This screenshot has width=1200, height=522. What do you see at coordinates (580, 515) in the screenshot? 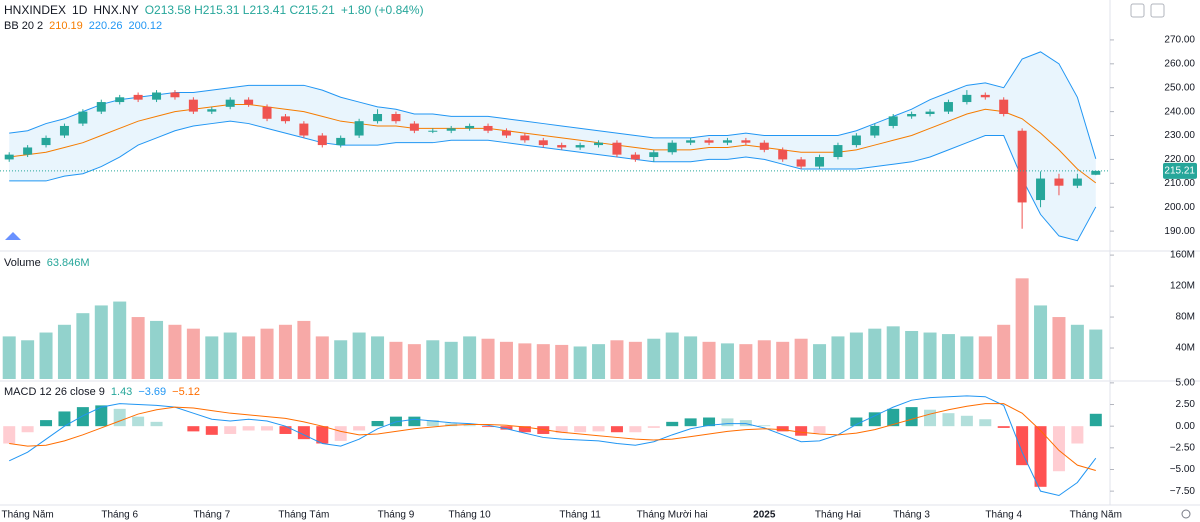
I see `x-tick-label: Tháng 11` at bounding box center [580, 515].